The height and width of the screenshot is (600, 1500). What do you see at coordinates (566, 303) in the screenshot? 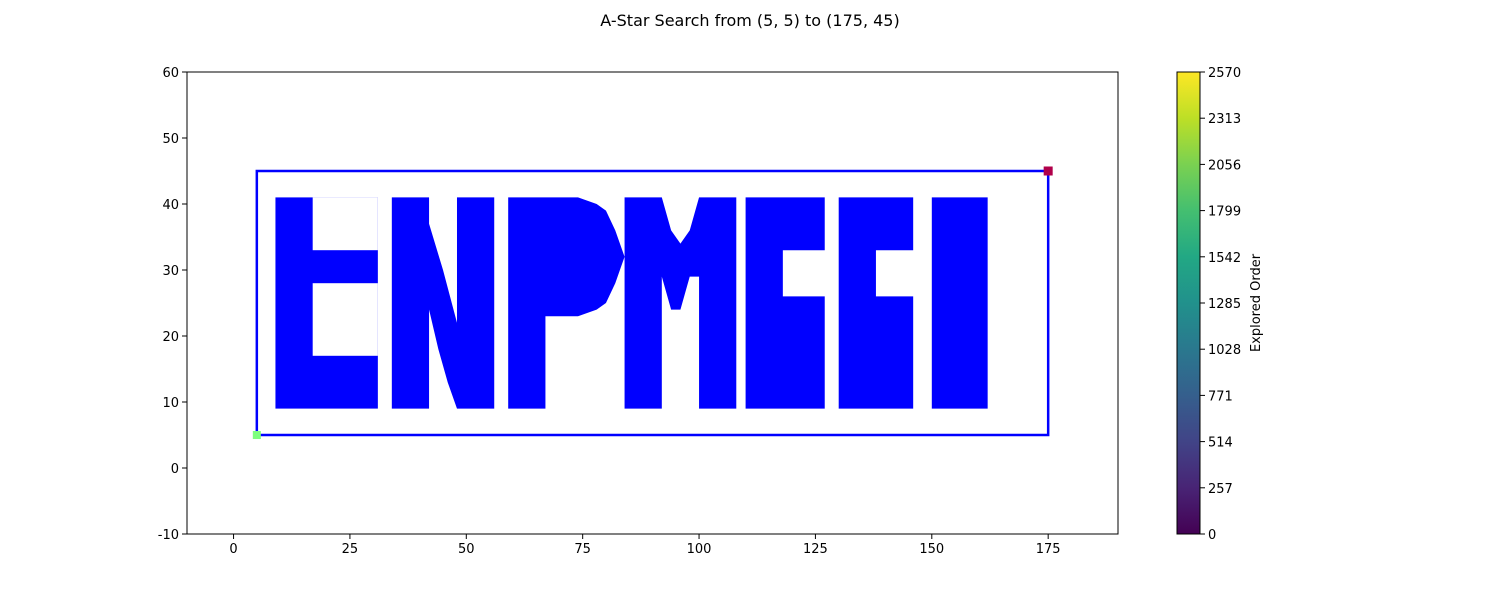
I see `obstacle-letter-p` at bounding box center [566, 303].